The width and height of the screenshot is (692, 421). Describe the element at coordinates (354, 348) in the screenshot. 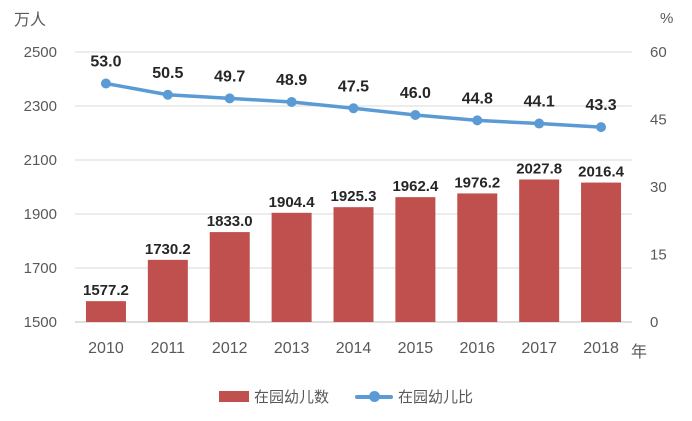

I see `x-axis-tick-label-2014: 2014` at that location.